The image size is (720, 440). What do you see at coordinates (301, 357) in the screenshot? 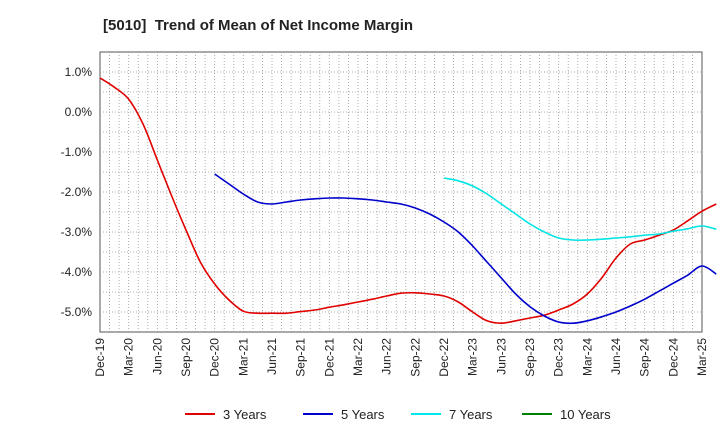
I see `x-tick-label: Sep-21` at bounding box center [301, 357].